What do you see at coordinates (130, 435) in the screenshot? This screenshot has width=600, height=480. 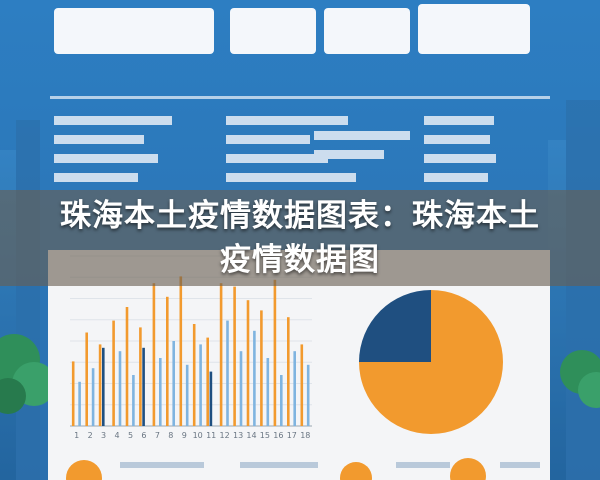 I see `x-tick-label: 5` at bounding box center [130, 435].